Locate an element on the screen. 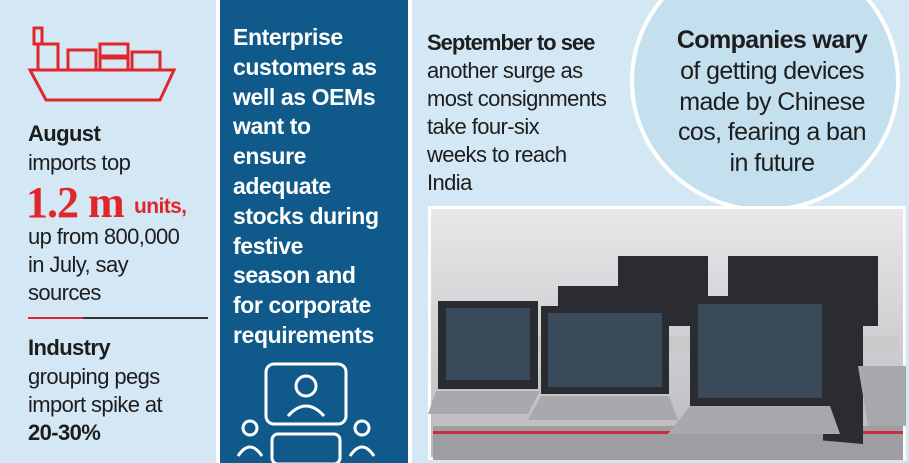  text: ensure is located at coordinates (270, 156).